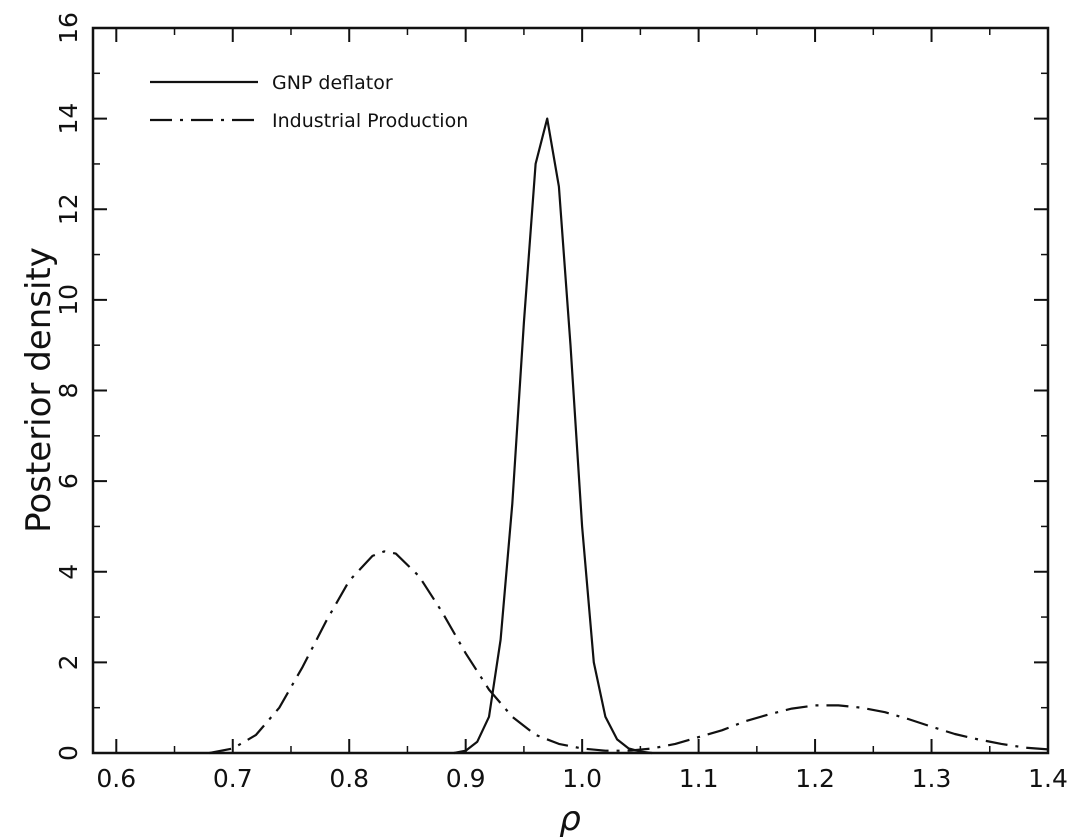 This screenshot has width=1085, height=840. Describe the element at coordinates (68, 119) in the screenshot. I see `y-tick-label: 14` at that location.